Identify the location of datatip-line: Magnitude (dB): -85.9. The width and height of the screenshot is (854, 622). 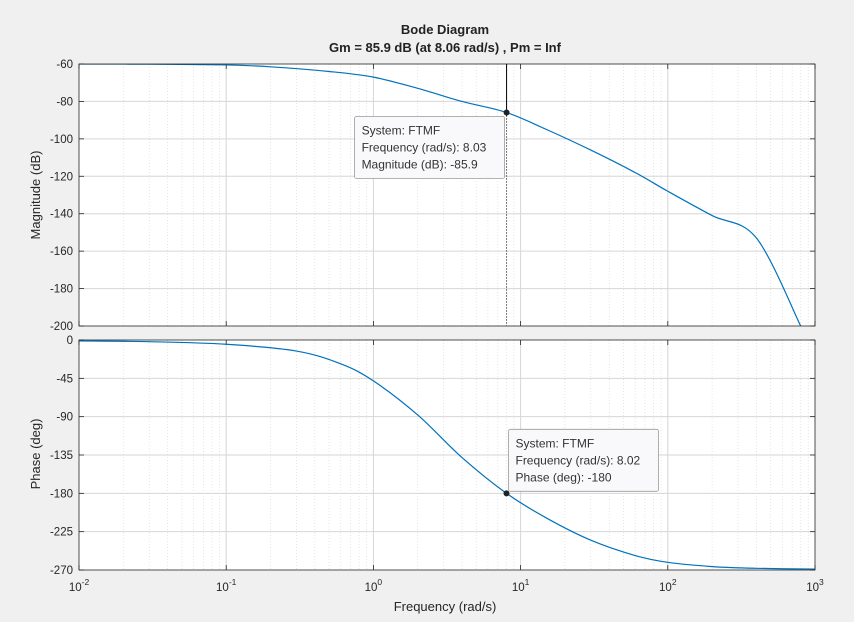
(420, 164).